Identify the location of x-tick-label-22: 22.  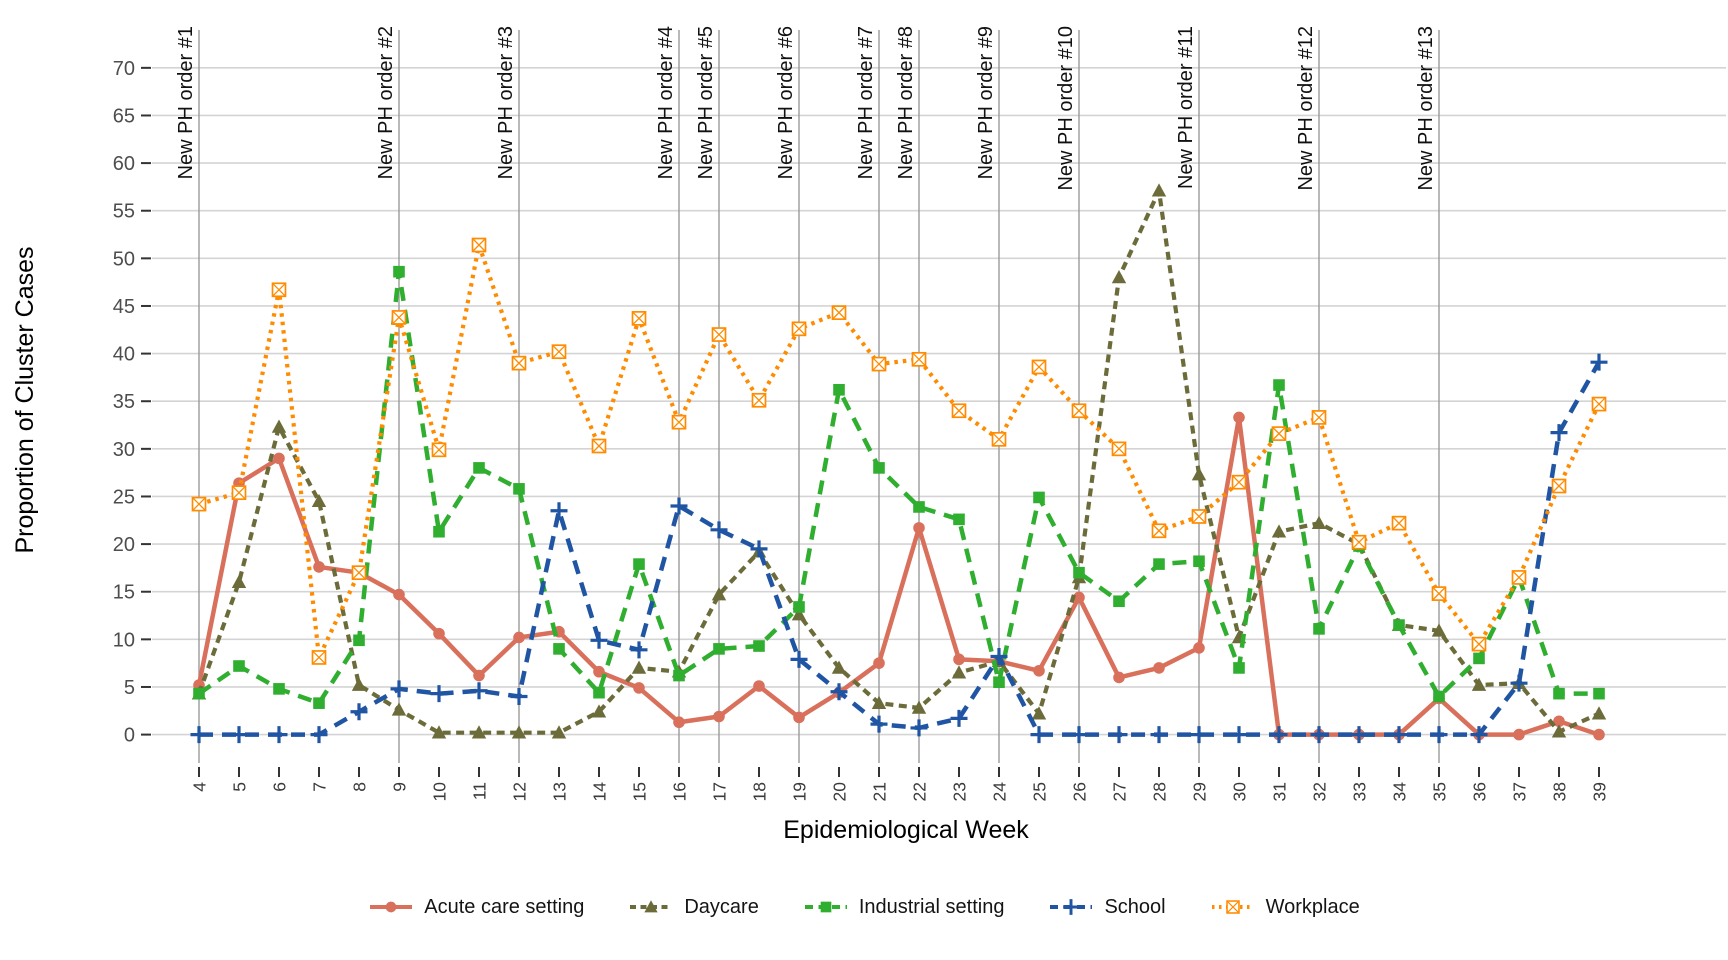
(920, 791).